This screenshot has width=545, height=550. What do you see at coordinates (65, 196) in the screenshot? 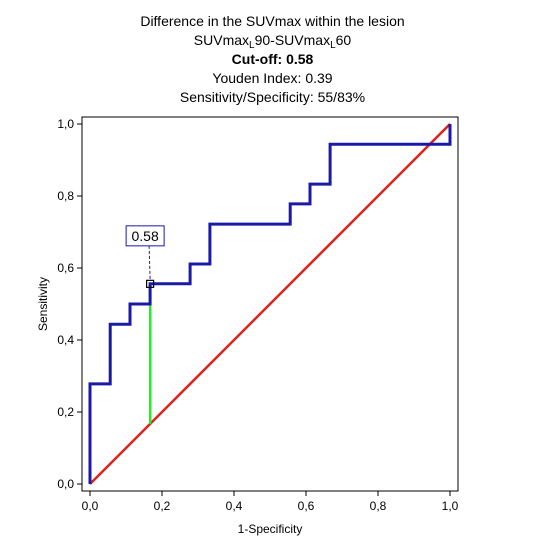
I see `y-tick-label: 0,8` at bounding box center [65, 196].